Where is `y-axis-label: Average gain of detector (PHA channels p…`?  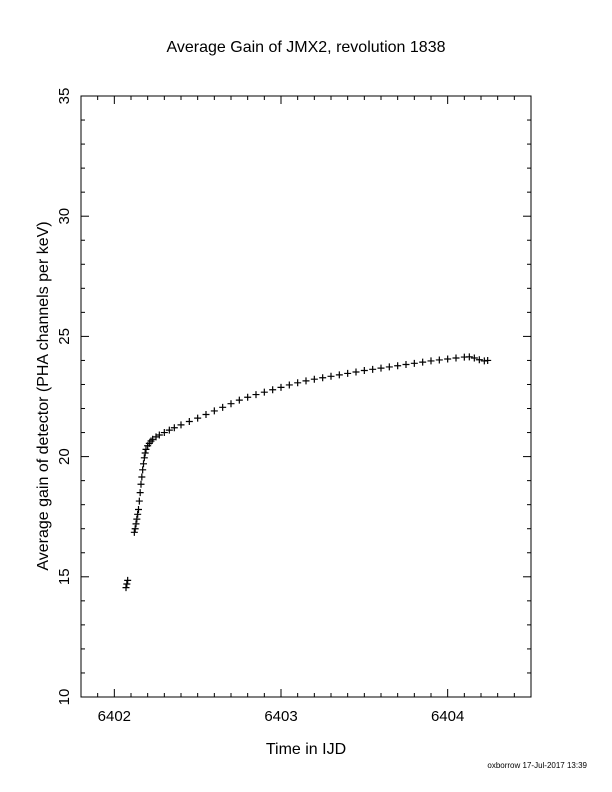 y-axis-label: Average gain of detector (PHA channels p… is located at coordinates (43, 395).